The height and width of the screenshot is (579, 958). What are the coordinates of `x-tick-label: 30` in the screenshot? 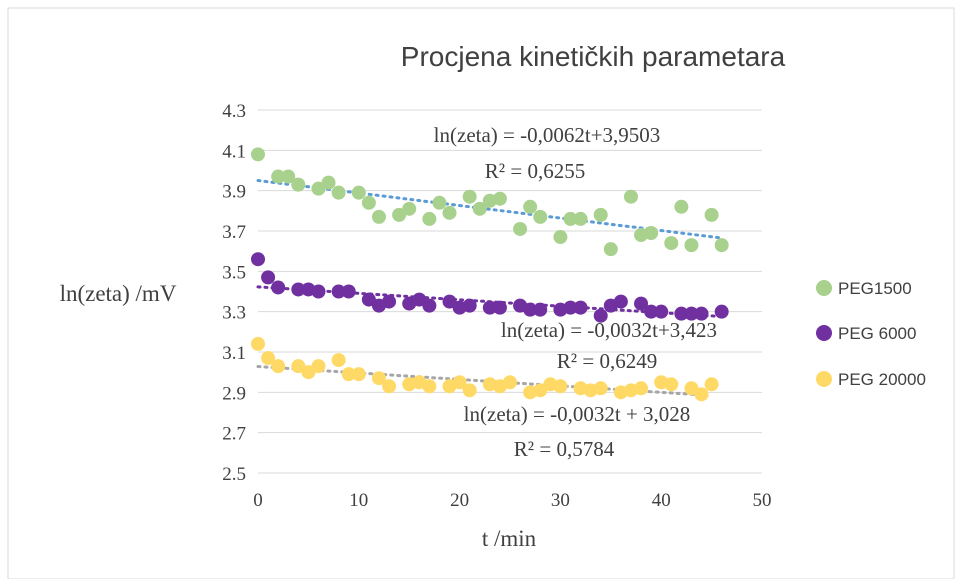 It's located at (560, 500).